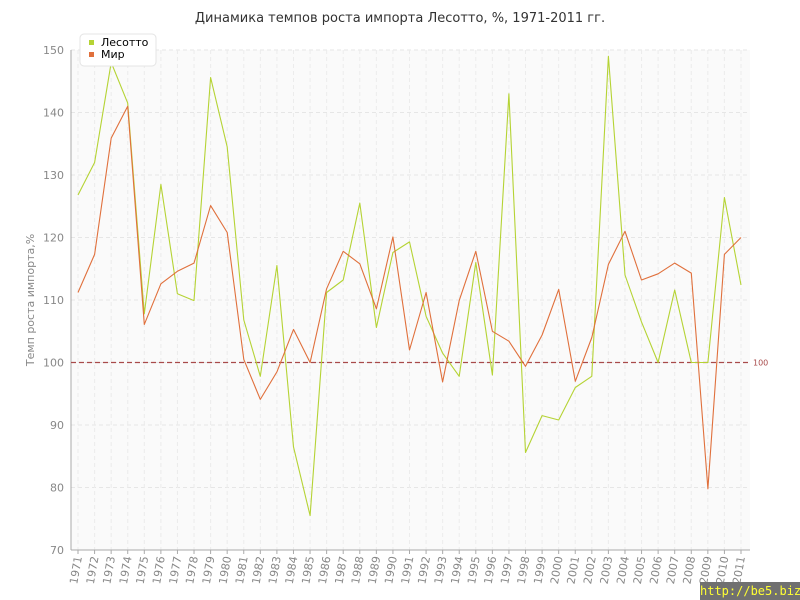 The width and height of the screenshot is (800, 600). Describe the element at coordinates (341, 570) in the screenshot. I see `x-tick-label: 1987` at that location.